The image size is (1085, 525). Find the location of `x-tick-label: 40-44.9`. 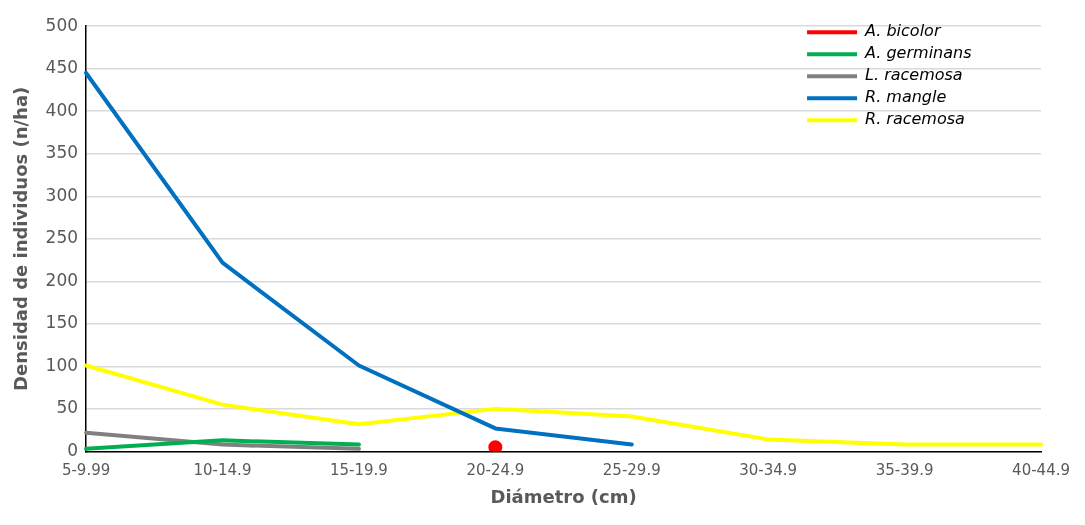

x-tick-label: 40-44.9 is located at coordinates (1041, 470).